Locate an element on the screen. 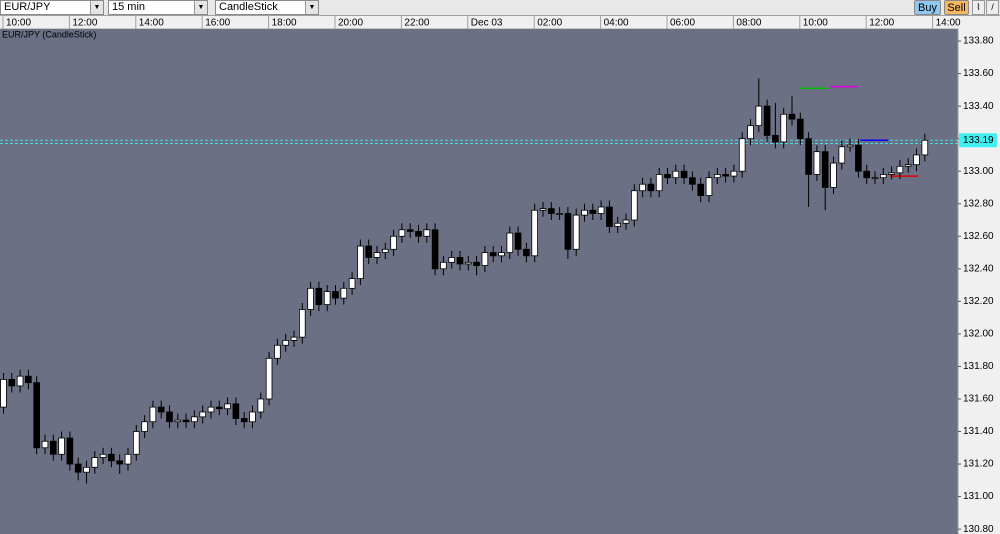  y-tick-label: 132.00 is located at coordinates (978, 334).